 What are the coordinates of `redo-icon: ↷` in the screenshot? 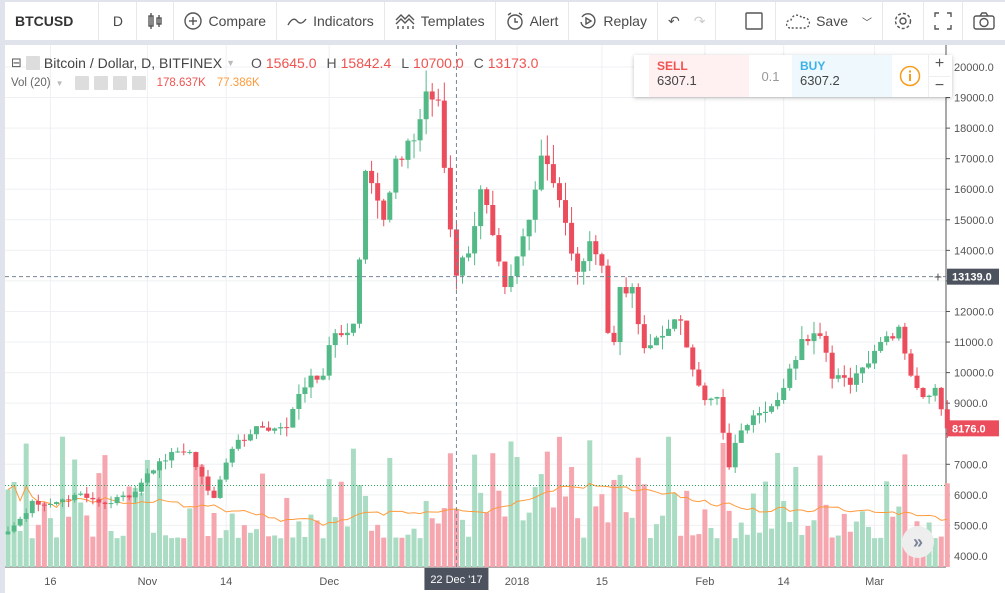 It's located at (699, 20).